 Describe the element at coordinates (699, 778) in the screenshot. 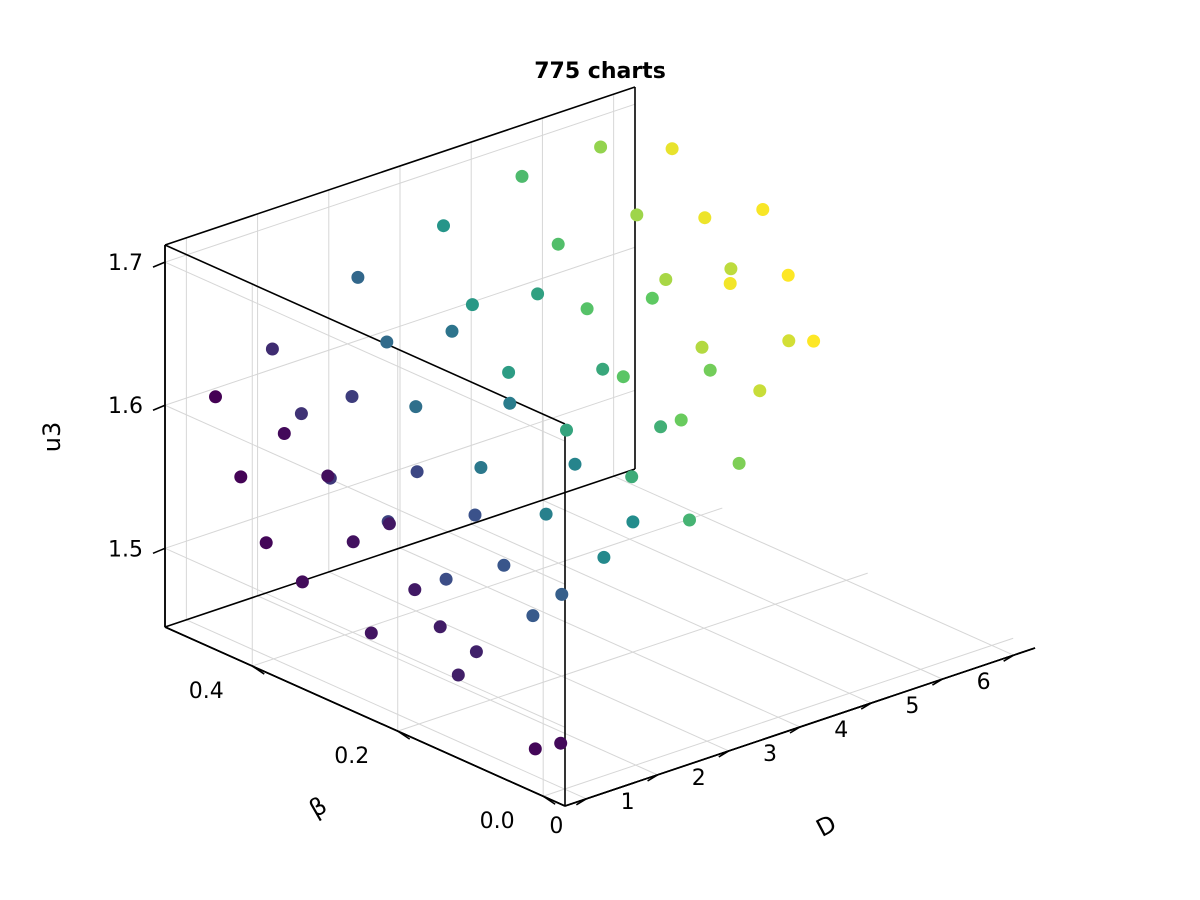

I see `x-tick-label: 2` at that location.